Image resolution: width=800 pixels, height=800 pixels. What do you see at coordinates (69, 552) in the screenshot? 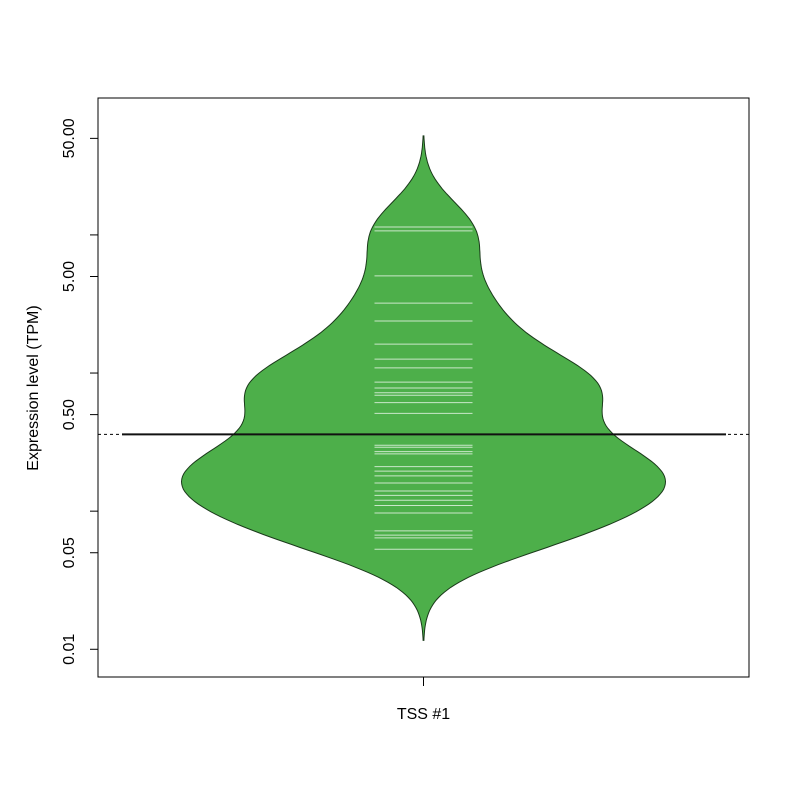
I see `y-tick-label: 0.05` at bounding box center [69, 552].